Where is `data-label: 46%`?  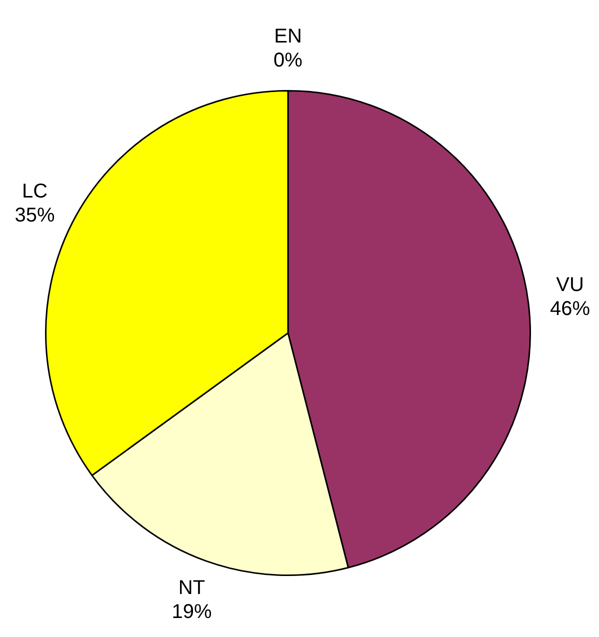
data-label: 46% is located at coordinates (570, 309).